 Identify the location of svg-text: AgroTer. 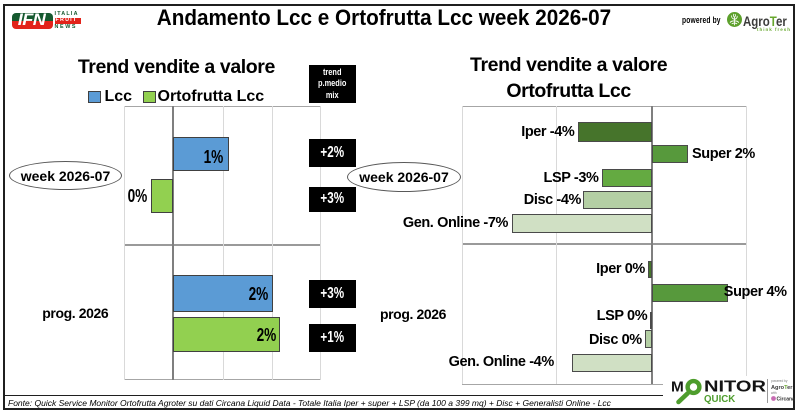
(782, 388).